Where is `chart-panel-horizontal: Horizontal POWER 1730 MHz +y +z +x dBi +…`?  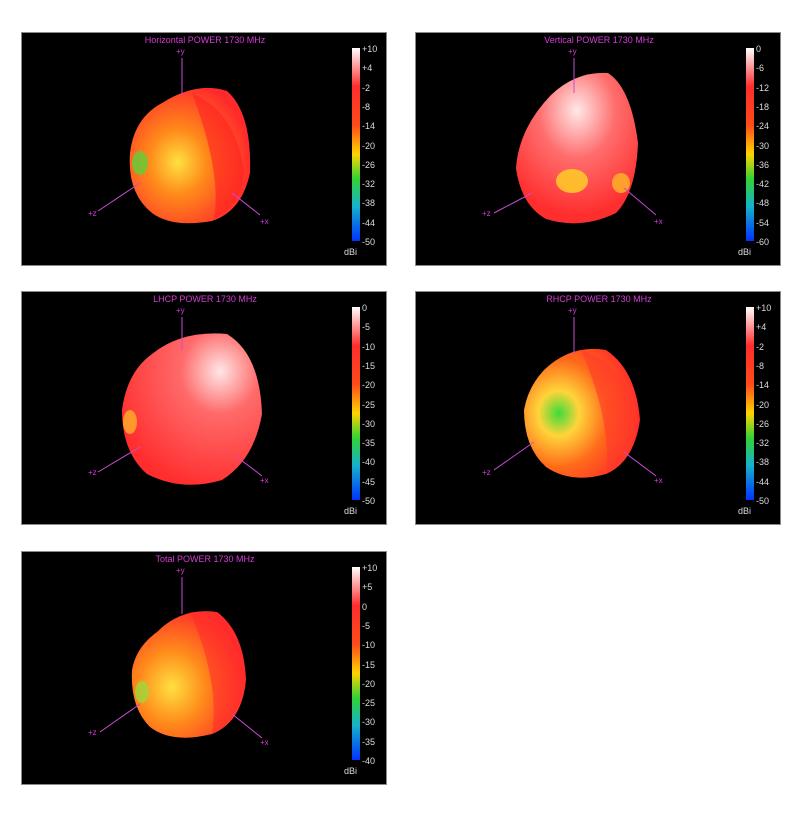
chart-panel-horizontal: Horizontal POWER 1730 MHz +y +z +x dBi +… is located at coordinates (204, 149).